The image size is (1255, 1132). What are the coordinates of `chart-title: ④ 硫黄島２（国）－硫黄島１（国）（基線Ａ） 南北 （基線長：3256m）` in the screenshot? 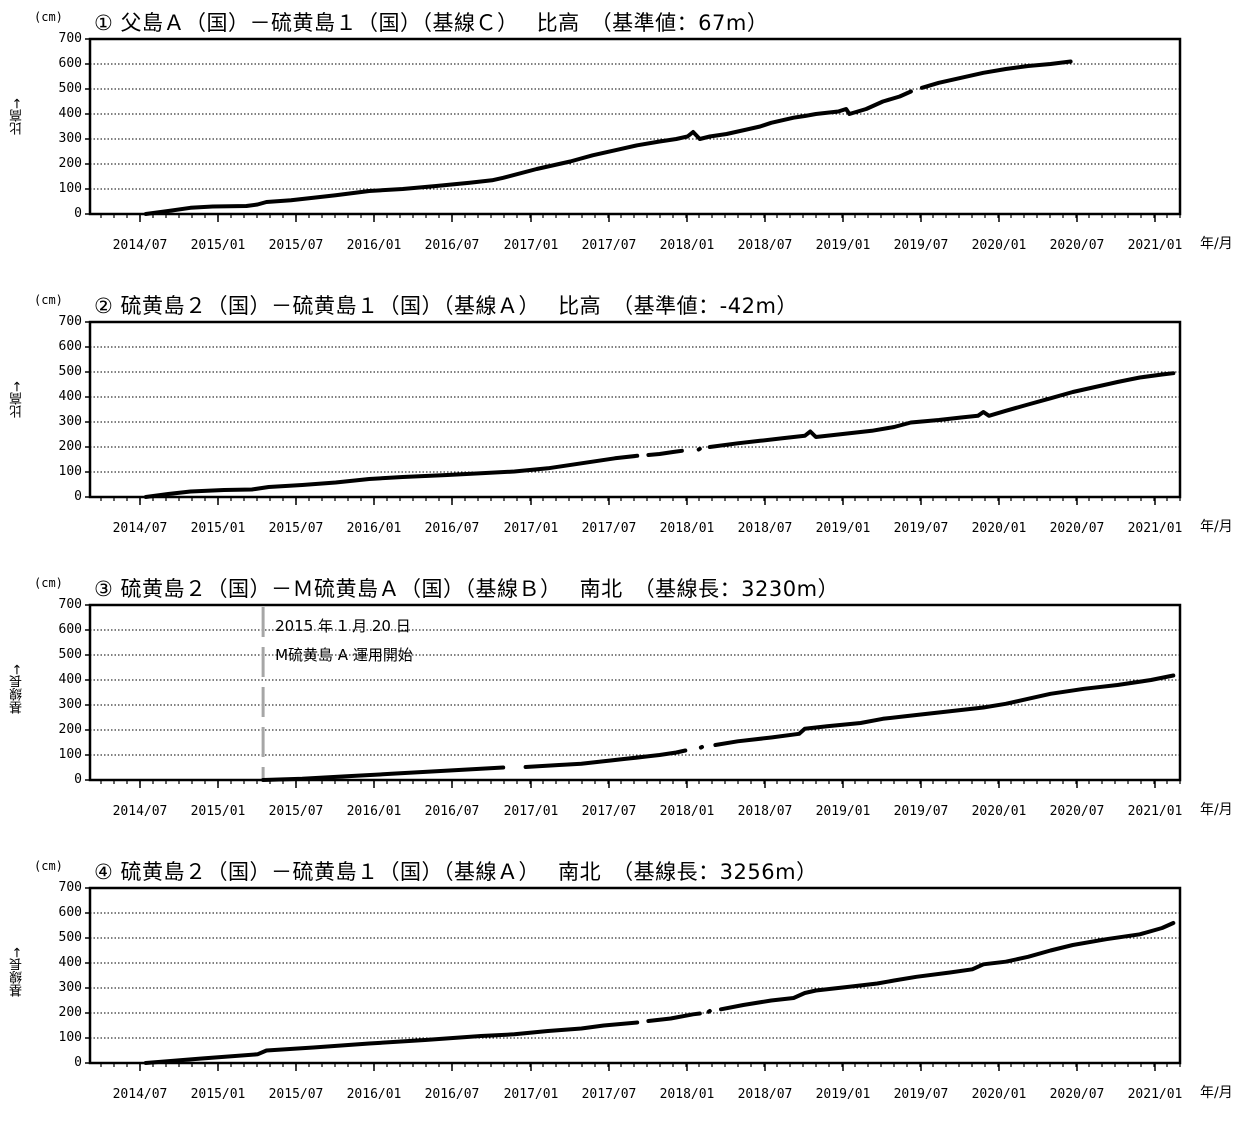 It's located at (456, 872).